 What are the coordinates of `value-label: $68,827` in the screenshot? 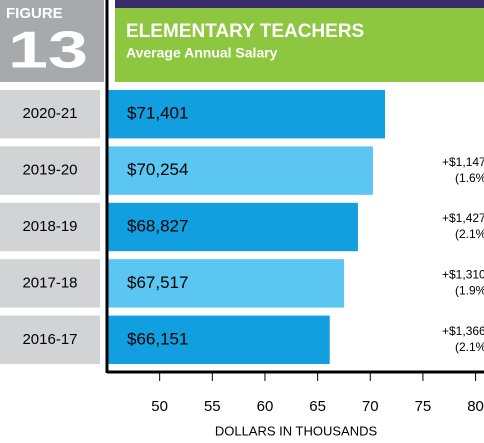 It's located at (157, 225).